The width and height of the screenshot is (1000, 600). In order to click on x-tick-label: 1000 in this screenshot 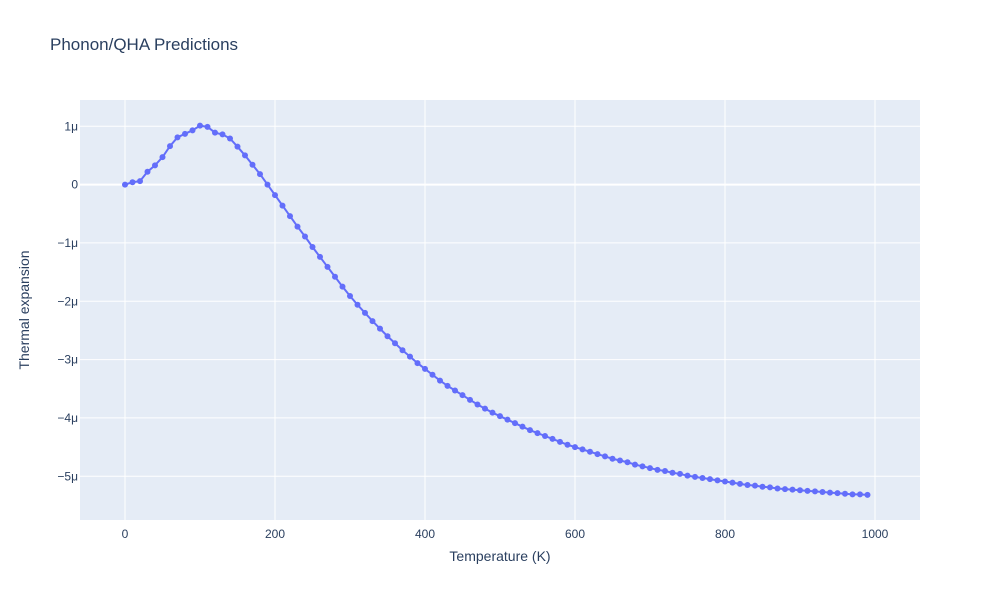, I will do `click(875, 534)`.